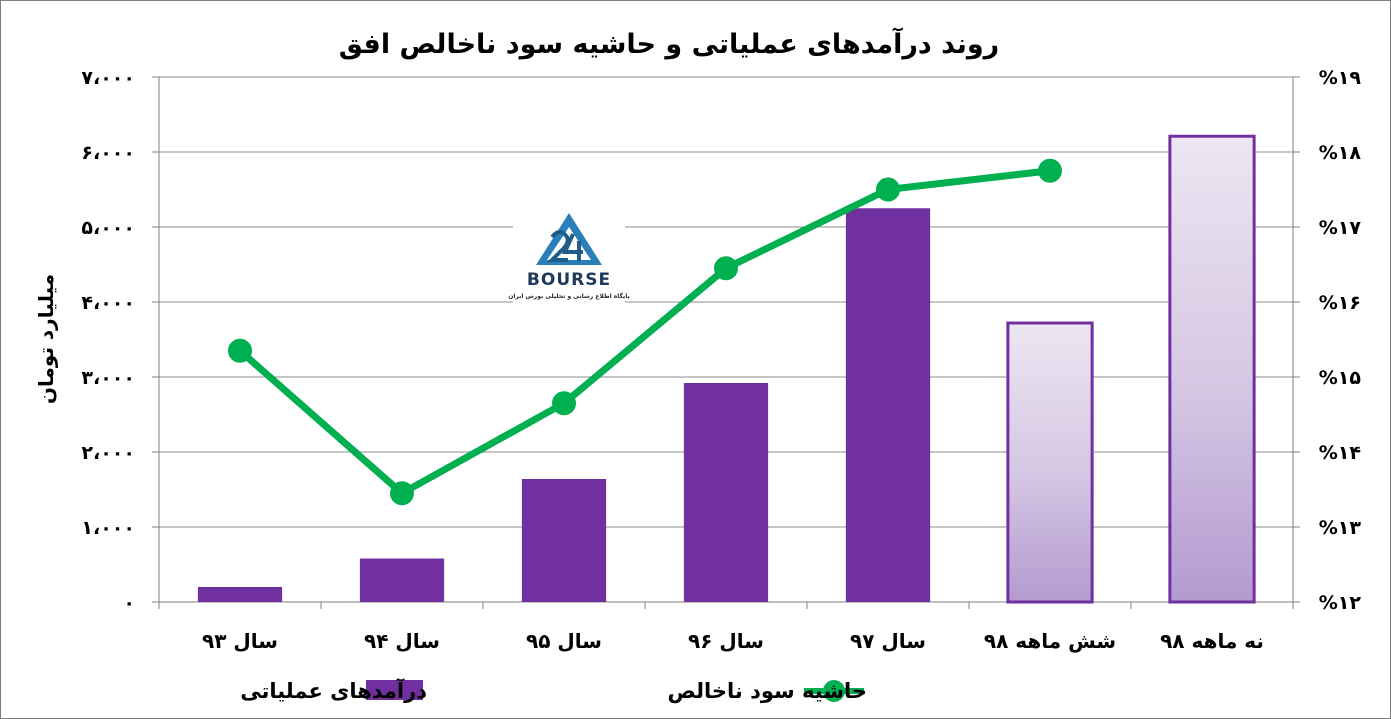 Image resolution: width=1391 pixels, height=719 pixels. What do you see at coordinates (553, 690) in the screenshot?
I see `legend: درآمدهای عملیاتی حاشیه سود ناخالص` at bounding box center [553, 690].